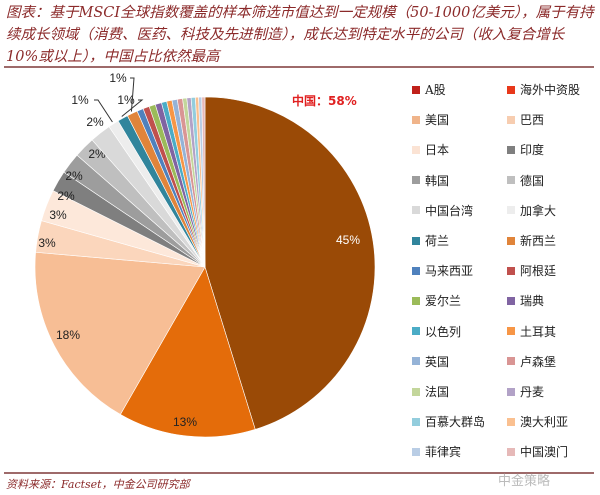 This screenshot has width=600, height=495. I want to click on legend-label: 土耳其, so click(538, 331).